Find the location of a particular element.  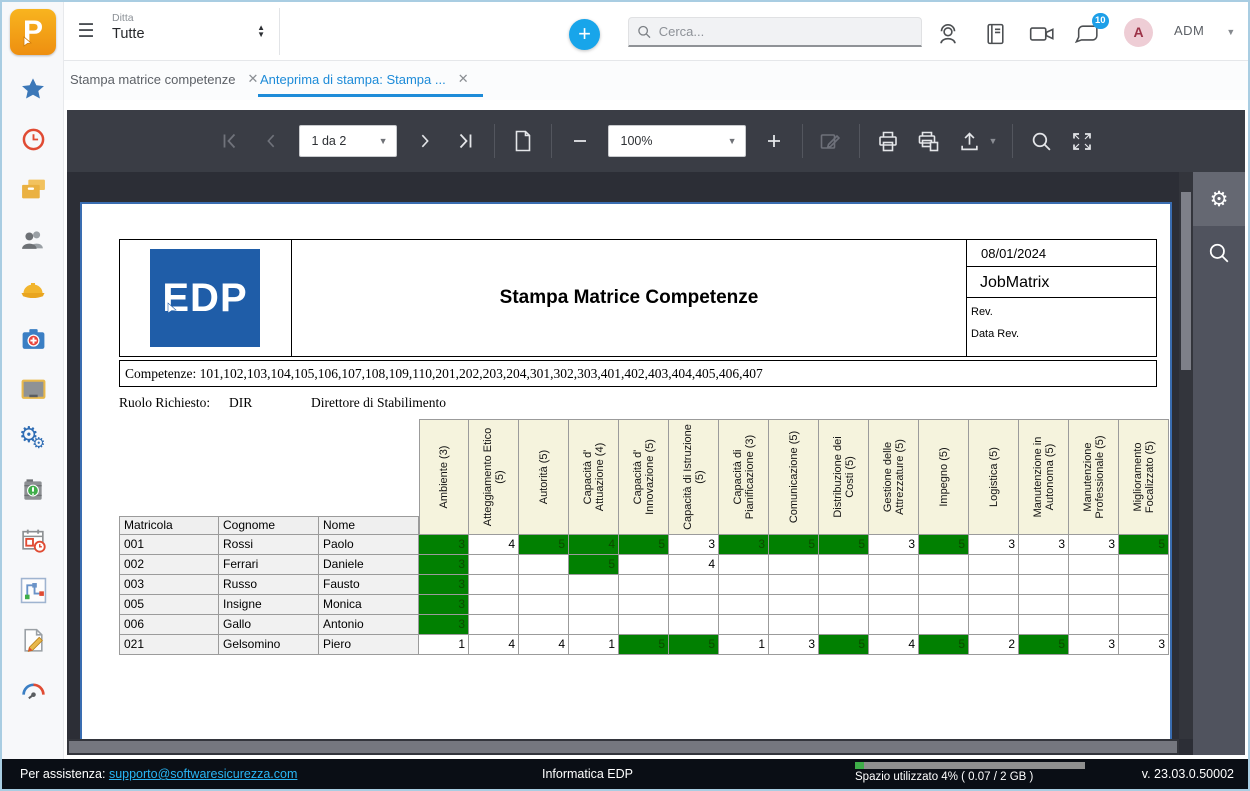

sidebar-item-editor is located at coordinates (33, 640).